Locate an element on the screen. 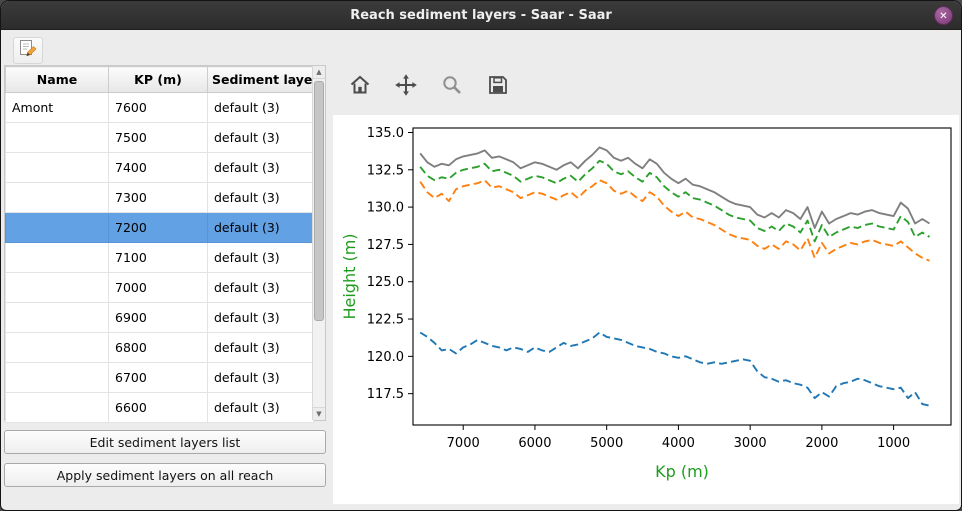  table-row: 6700 default (3) is located at coordinates (159, 377).